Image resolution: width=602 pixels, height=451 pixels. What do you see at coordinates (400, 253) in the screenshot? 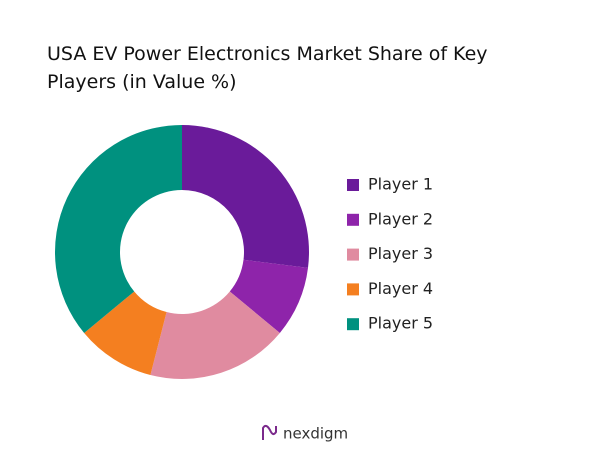
I see `legend-label: Player 3` at bounding box center [400, 253].